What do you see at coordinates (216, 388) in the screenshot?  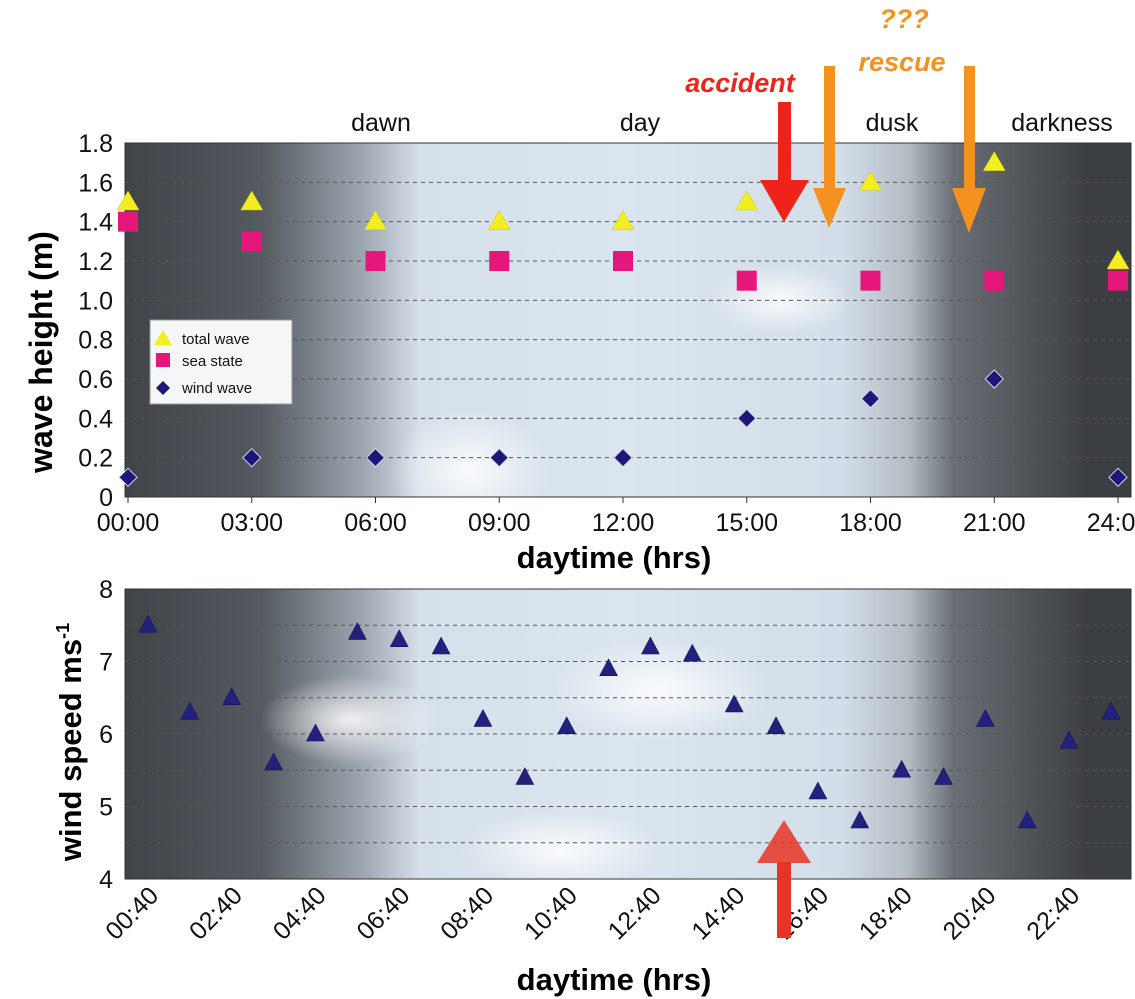 I see `legend-wind-wave-label: wind wave` at bounding box center [216, 388].